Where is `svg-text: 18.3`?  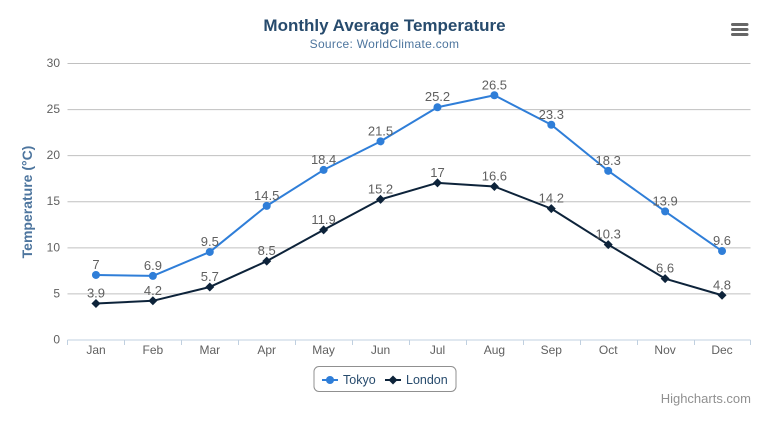 svg-text: 18.3 is located at coordinates (608, 160).